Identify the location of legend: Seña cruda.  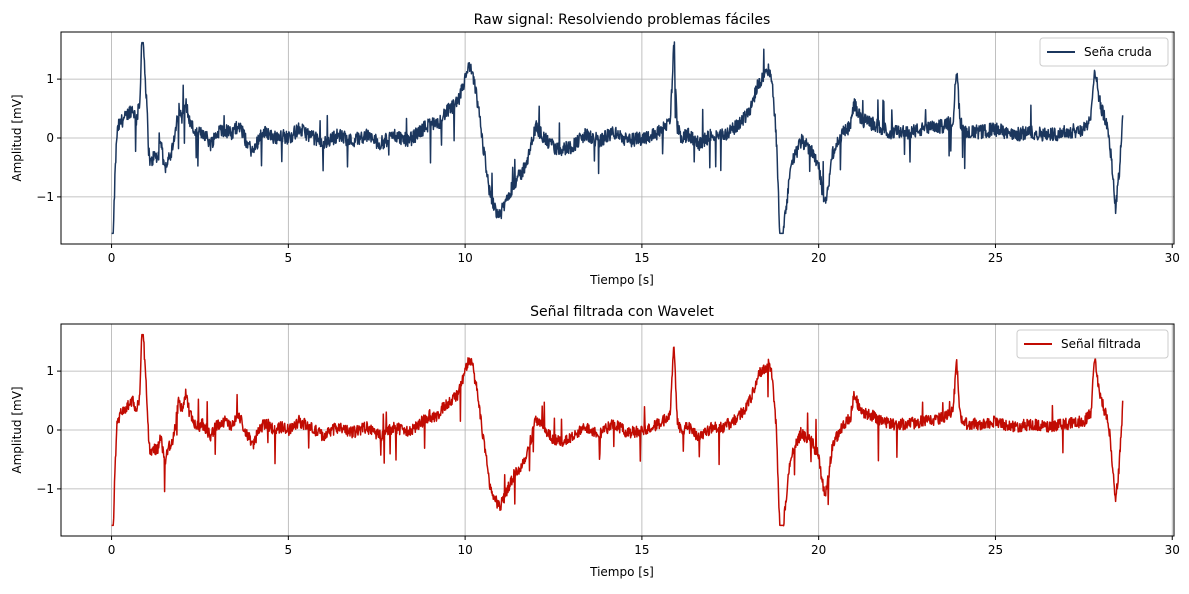
(1104, 52).